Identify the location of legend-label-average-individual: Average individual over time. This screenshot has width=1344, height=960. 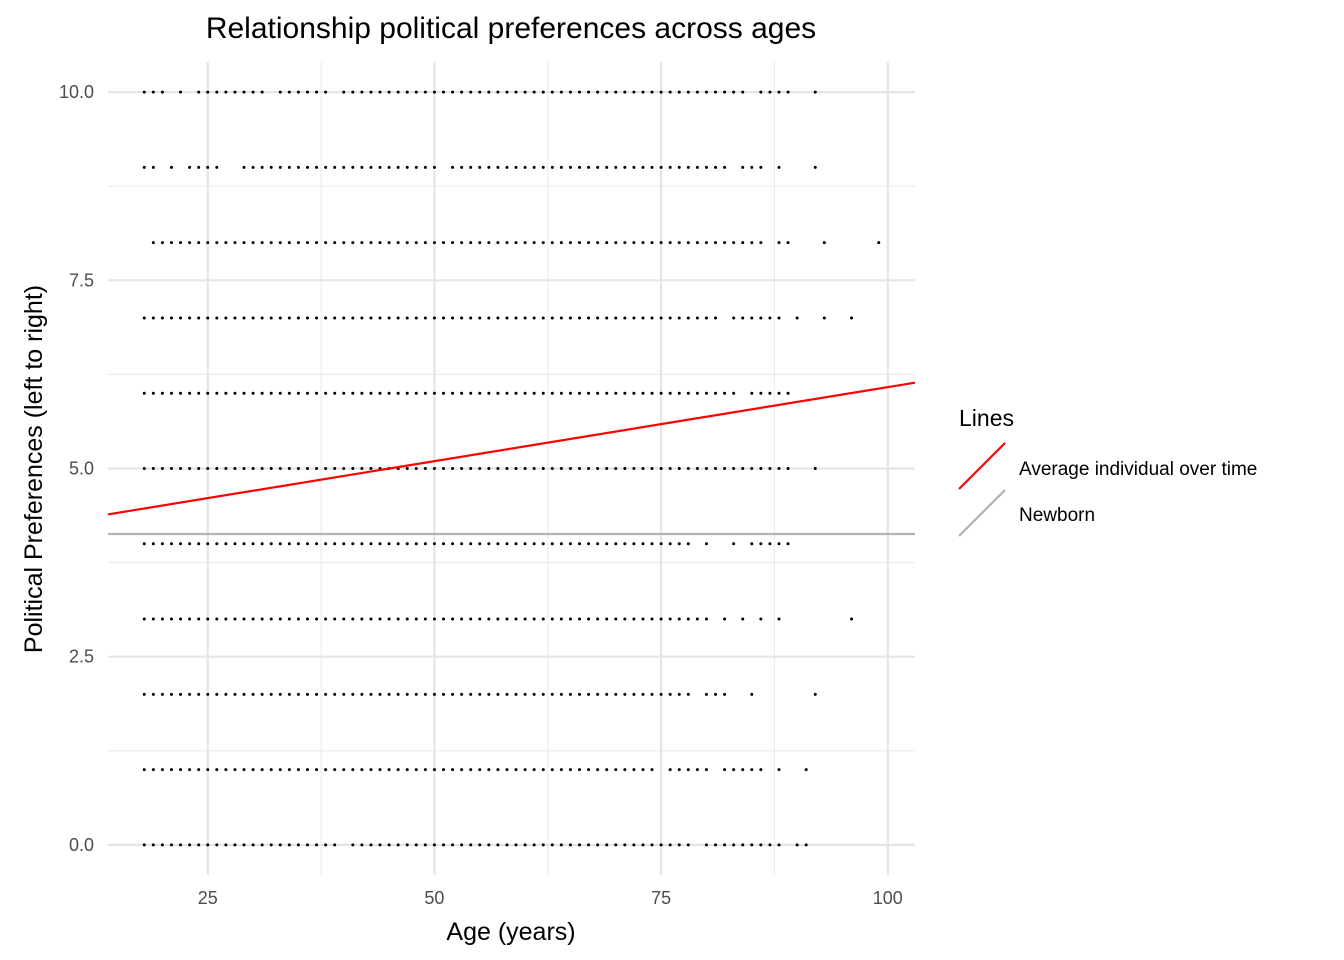
(1138, 469).